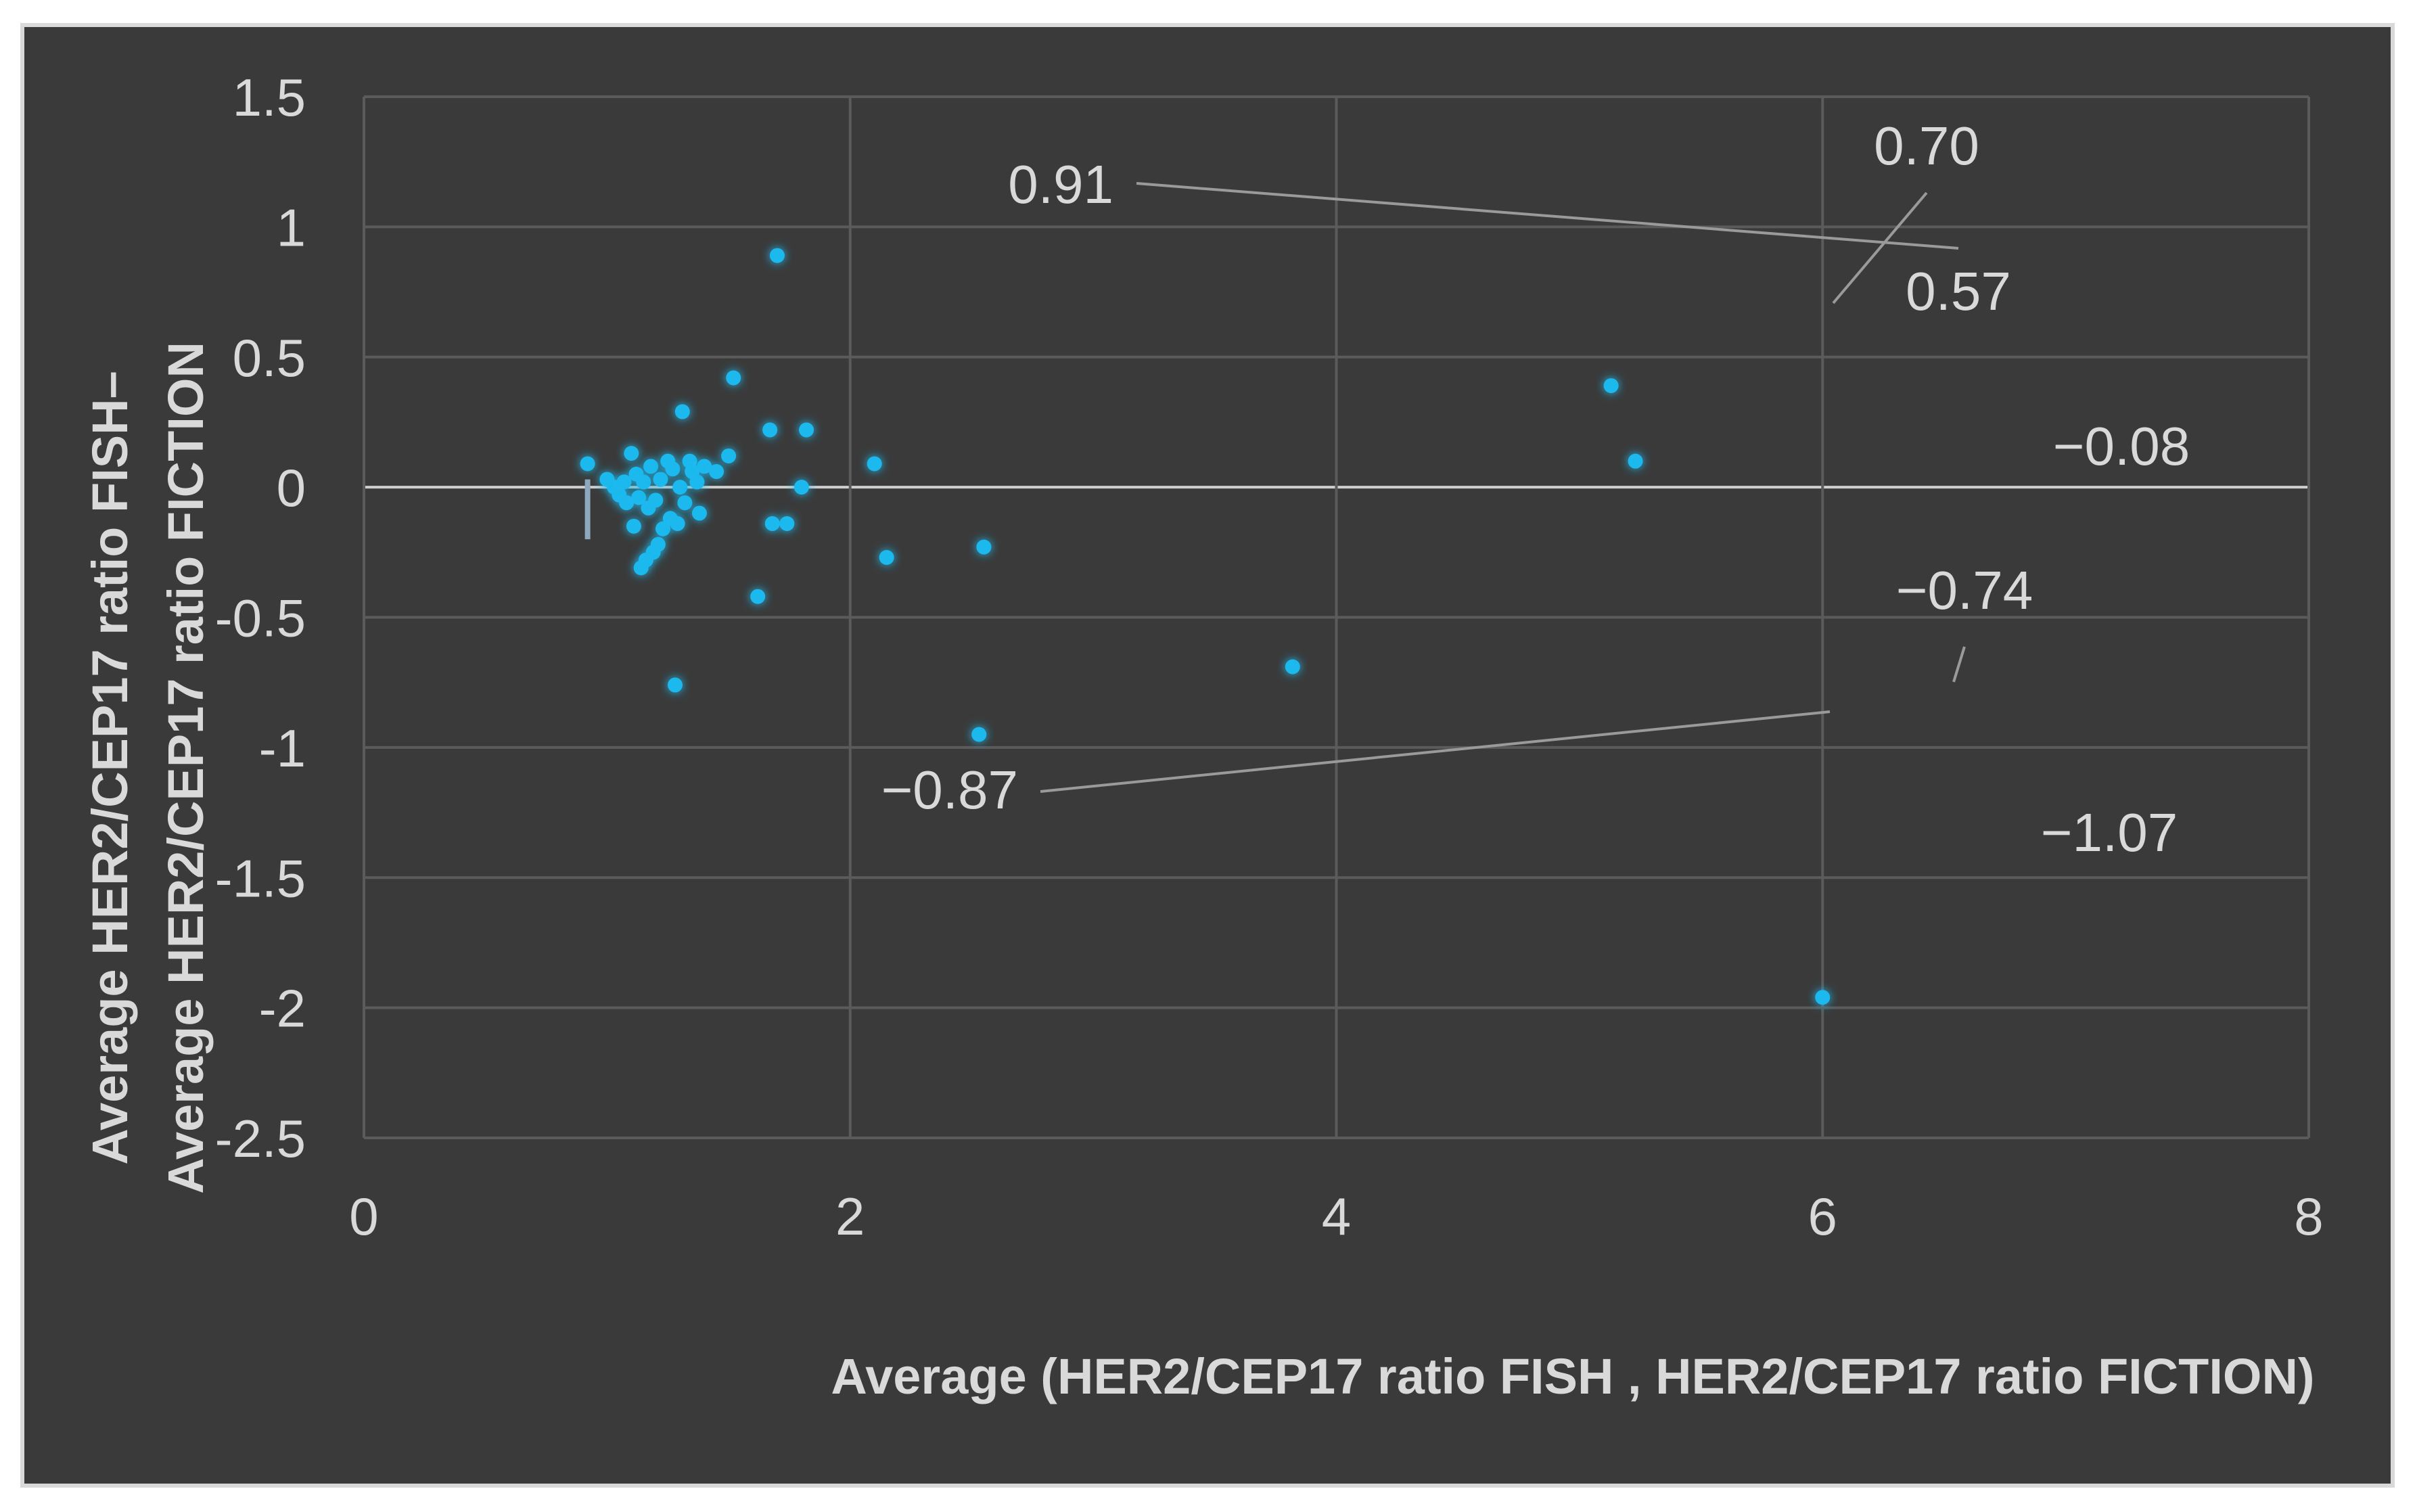  I want to click on y-tick-label: 1.5, so click(269, 98).